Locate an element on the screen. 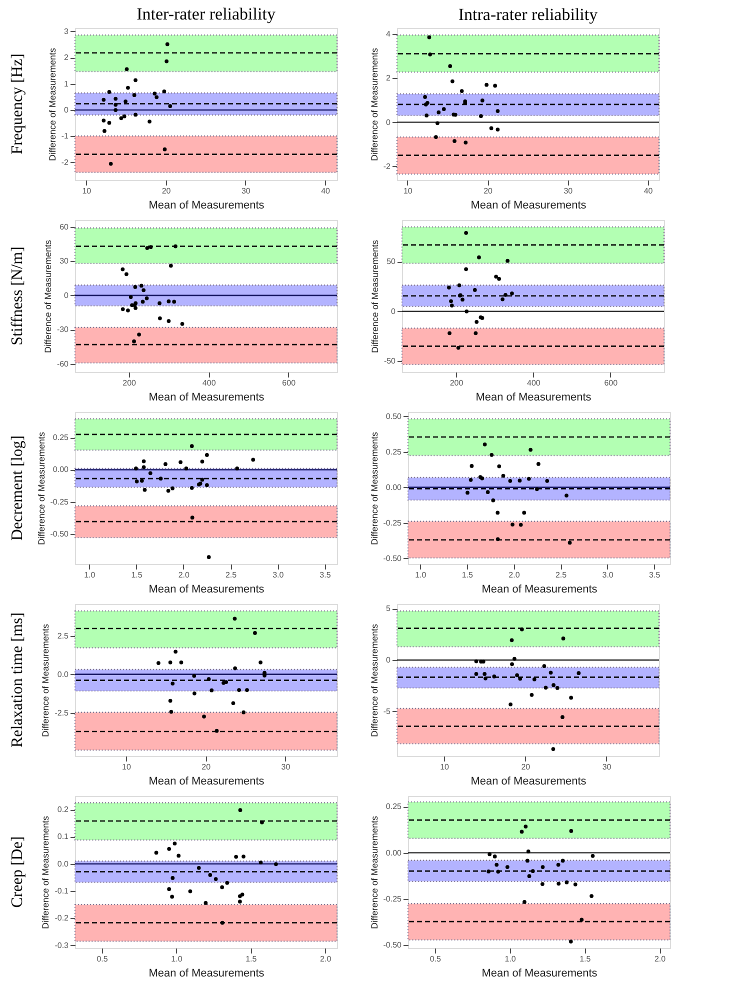  x-tick-label: 0.5 is located at coordinates (436, 959).